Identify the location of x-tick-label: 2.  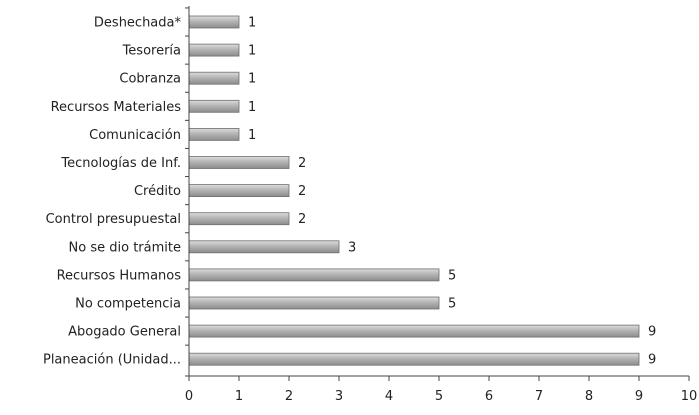
(289, 396).